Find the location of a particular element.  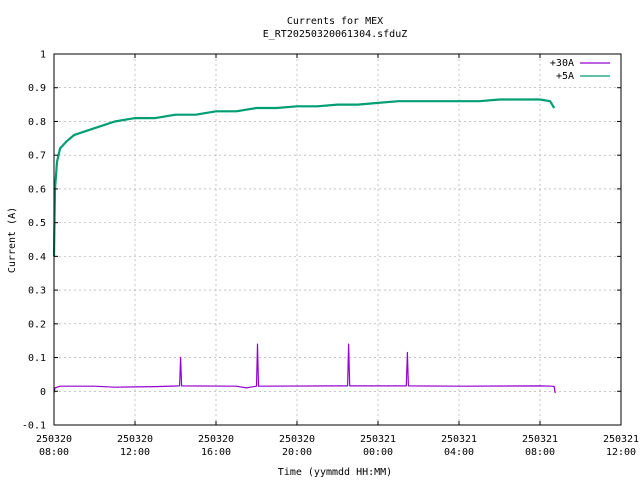

legend: +30A +5A is located at coordinates (580, 70).